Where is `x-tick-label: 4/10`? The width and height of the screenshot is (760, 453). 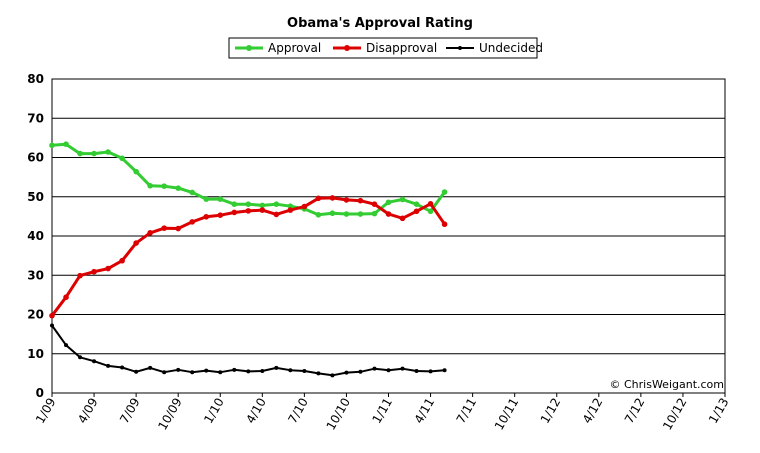
x-tick-label: 4/10 is located at coordinates (256, 411).